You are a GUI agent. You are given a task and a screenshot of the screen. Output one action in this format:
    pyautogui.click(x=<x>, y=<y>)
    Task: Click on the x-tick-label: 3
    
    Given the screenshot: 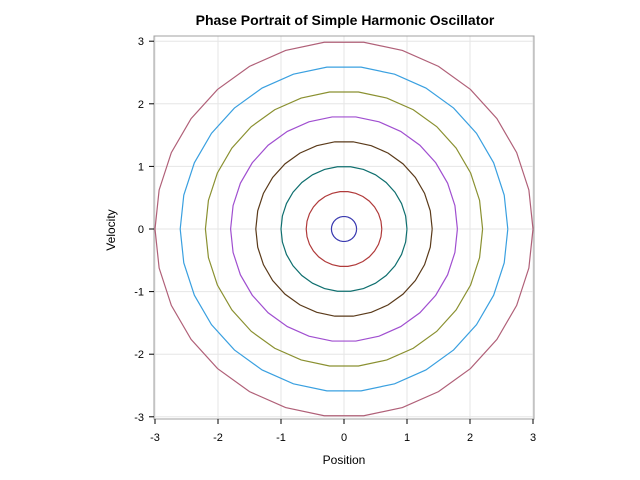 What is the action you would take?
    pyautogui.click(x=533, y=438)
    